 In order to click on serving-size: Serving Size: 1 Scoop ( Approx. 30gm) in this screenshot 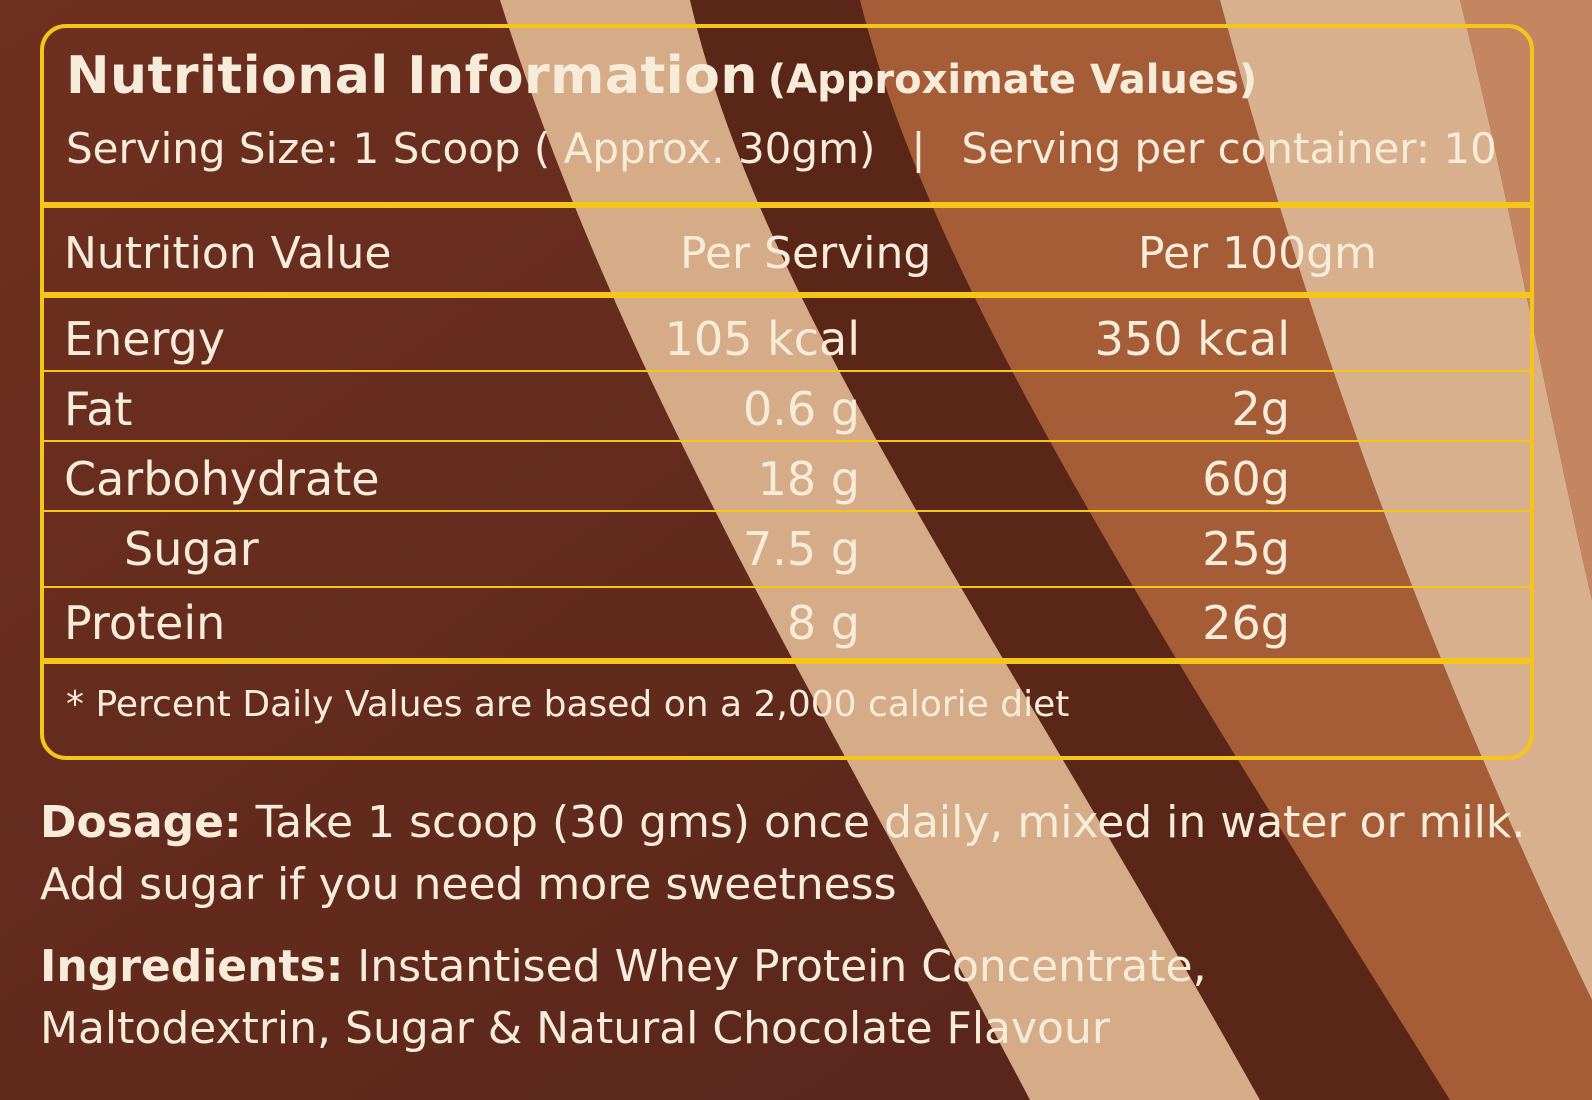, I will do `click(471, 148)`.